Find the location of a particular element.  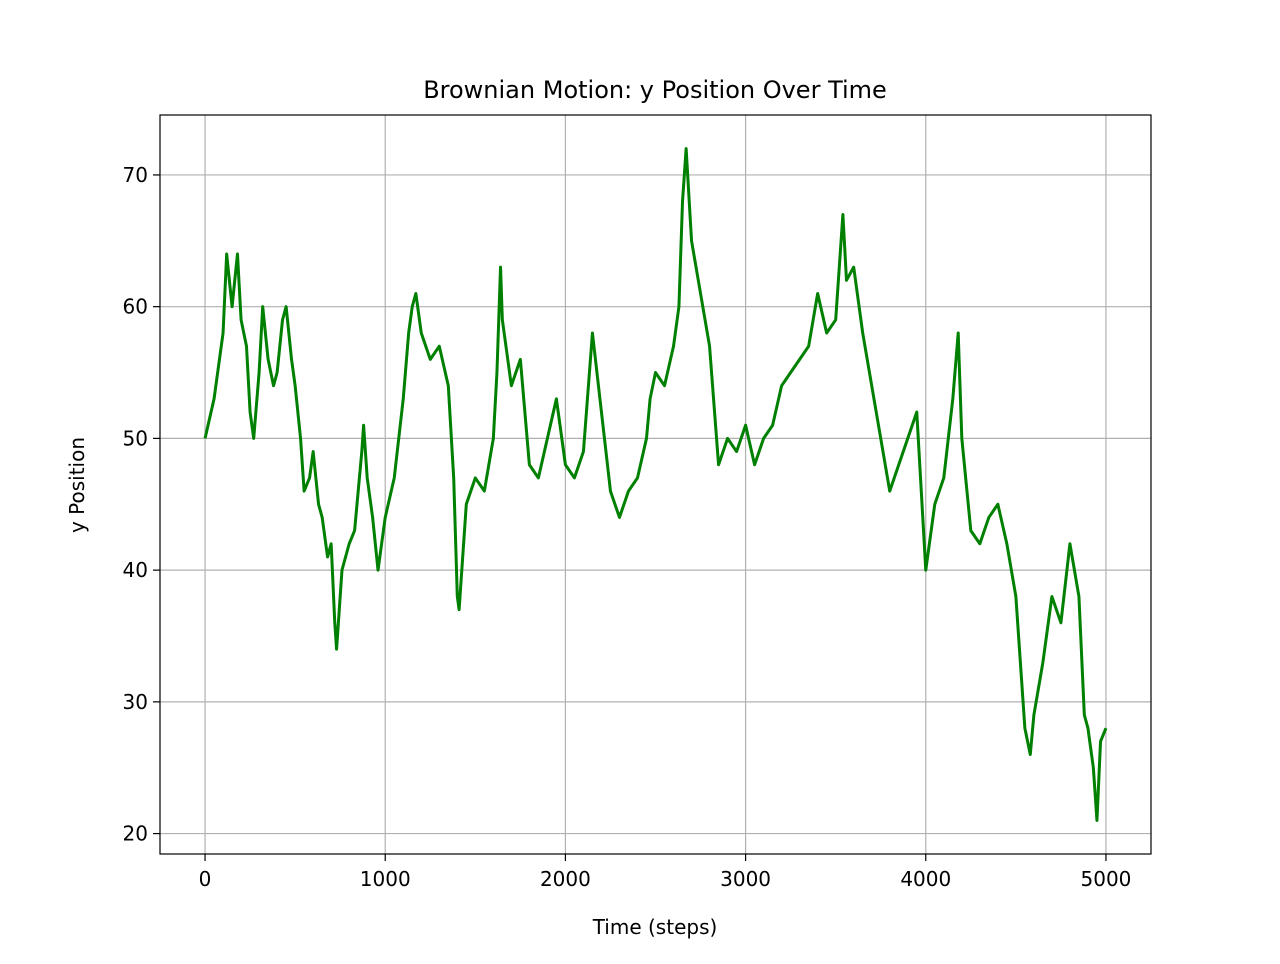

chart-title: Brownian Motion: y Position Over Time is located at coordinates (655, 90).